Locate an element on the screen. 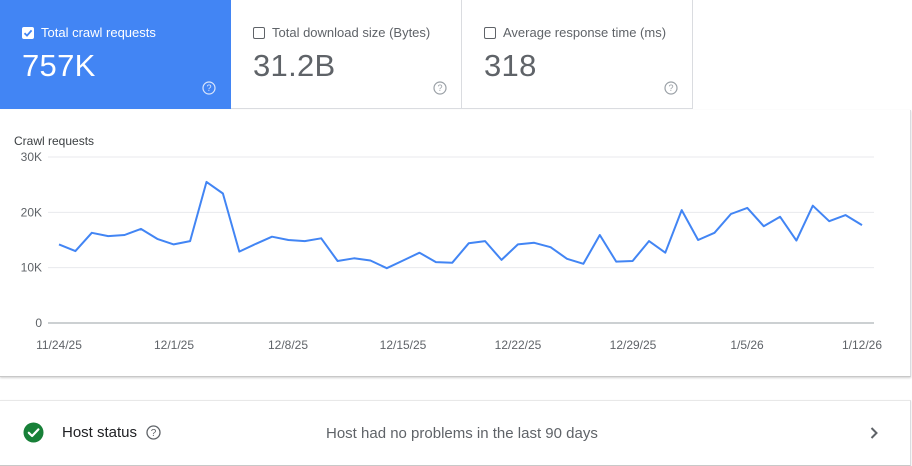 The width and height of the screenshot is (912, 466). x-tick-label: 12/22/25 is located at coordinates (518, 345).